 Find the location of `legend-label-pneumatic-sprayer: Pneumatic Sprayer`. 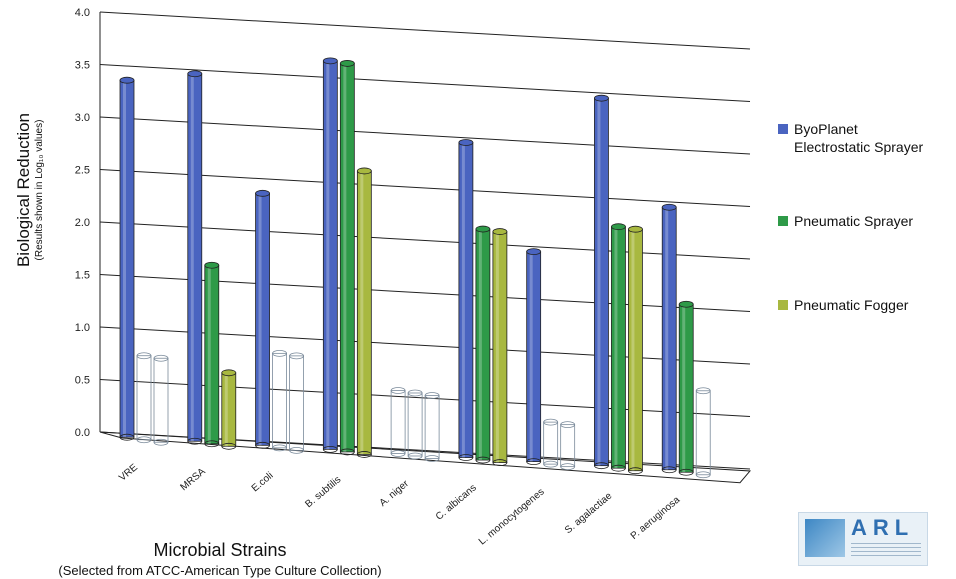

legend-label-pneumatic-sprayer: Pneumatic Sprayer is located at coordinates (854, 221).